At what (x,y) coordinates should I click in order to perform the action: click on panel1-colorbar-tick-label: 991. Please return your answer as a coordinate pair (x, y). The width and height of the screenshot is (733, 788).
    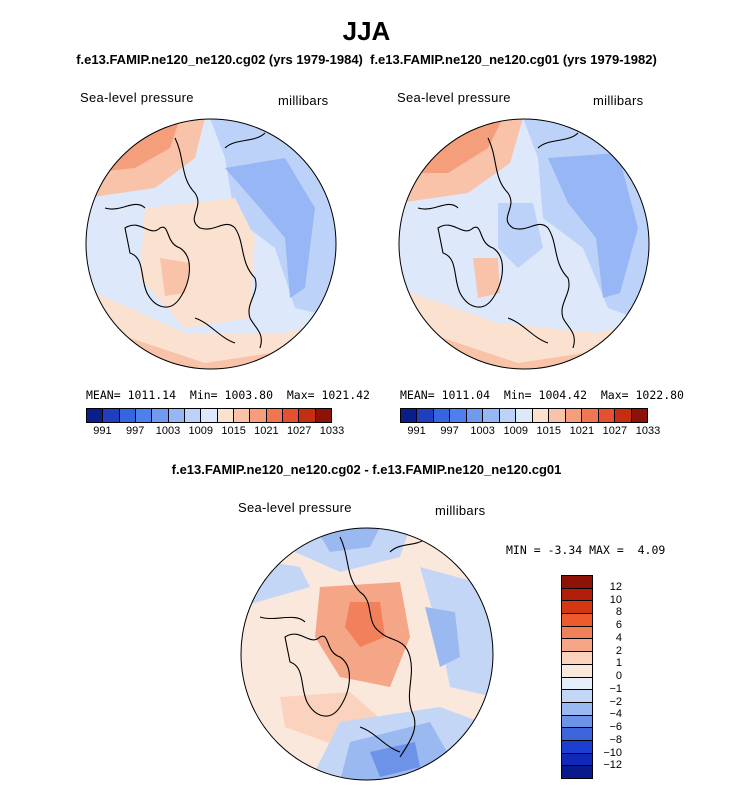
    Looking at the image, I should click on (102, 431).